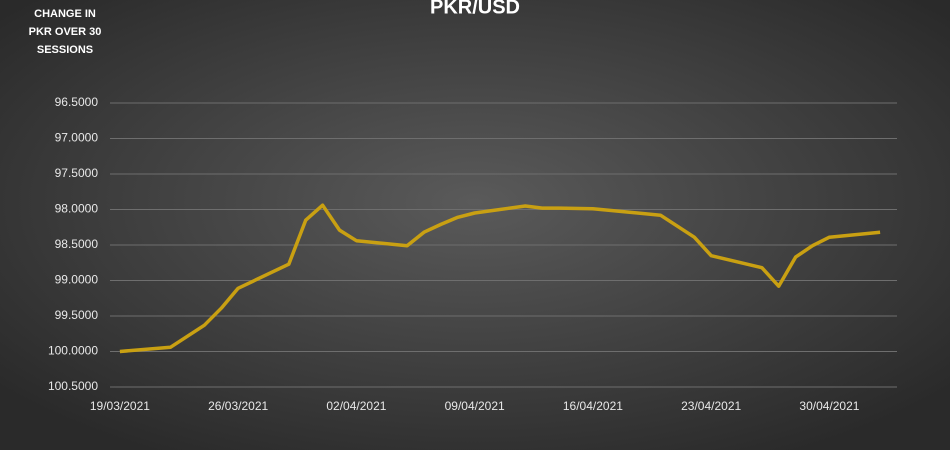  Describe the element at coordinates (77, 315) in the screenshot. I see `y-tick-label: 99.5000` at that location.